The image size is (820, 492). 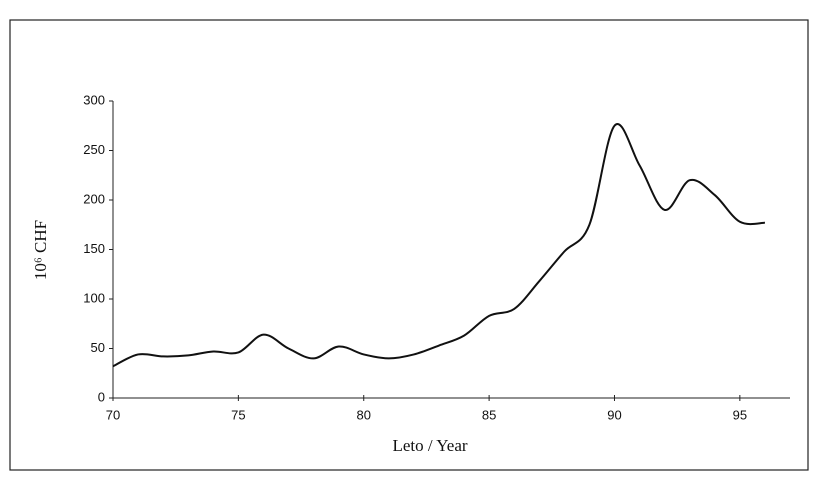 What do you see at coordinates (94, 99) in the screenshot?
I see `y-tick-label: 300` at bounding box center [94, 99].